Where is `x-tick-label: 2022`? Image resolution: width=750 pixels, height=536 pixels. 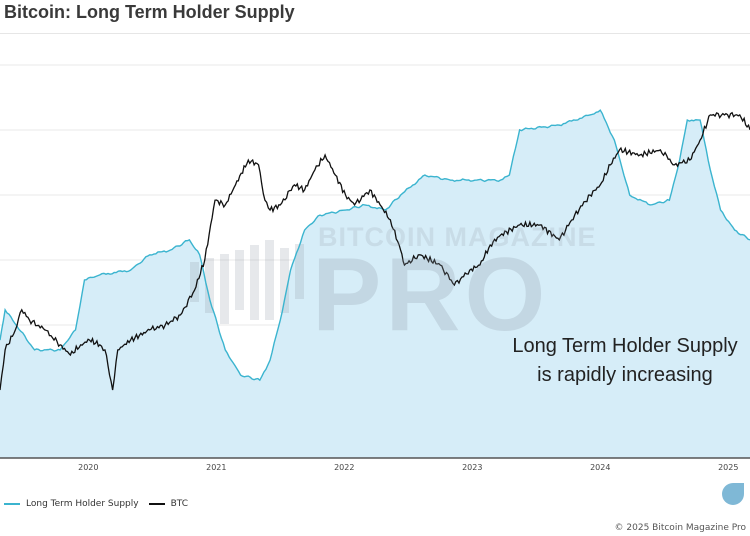
x-tick-label: 2022 is located at coordinates (344, 467).